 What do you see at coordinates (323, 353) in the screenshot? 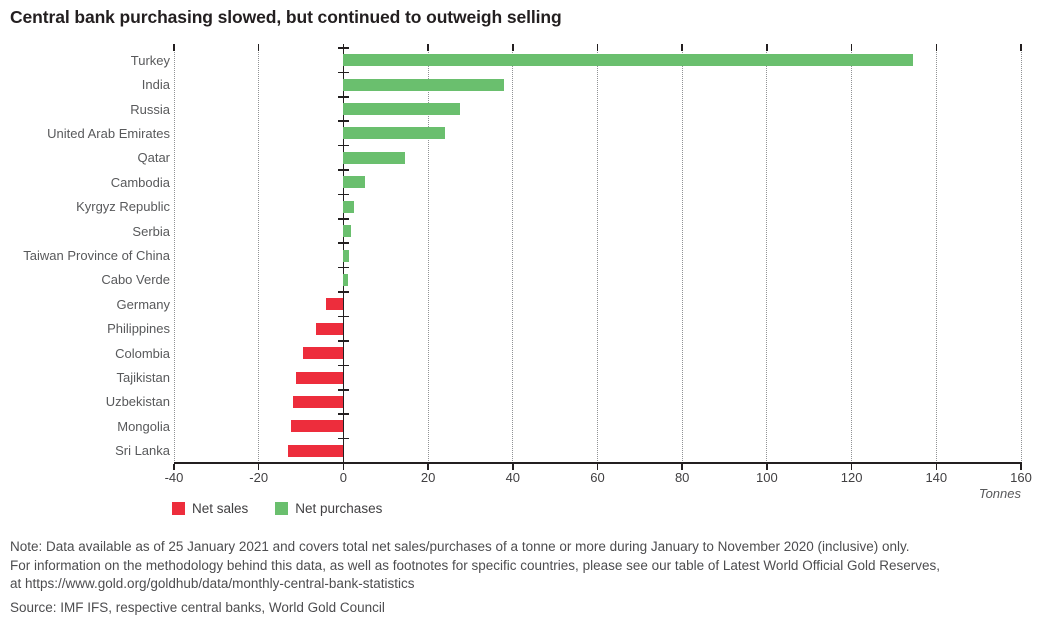
I see `bar-colombia` at bounding box center [323, 353].